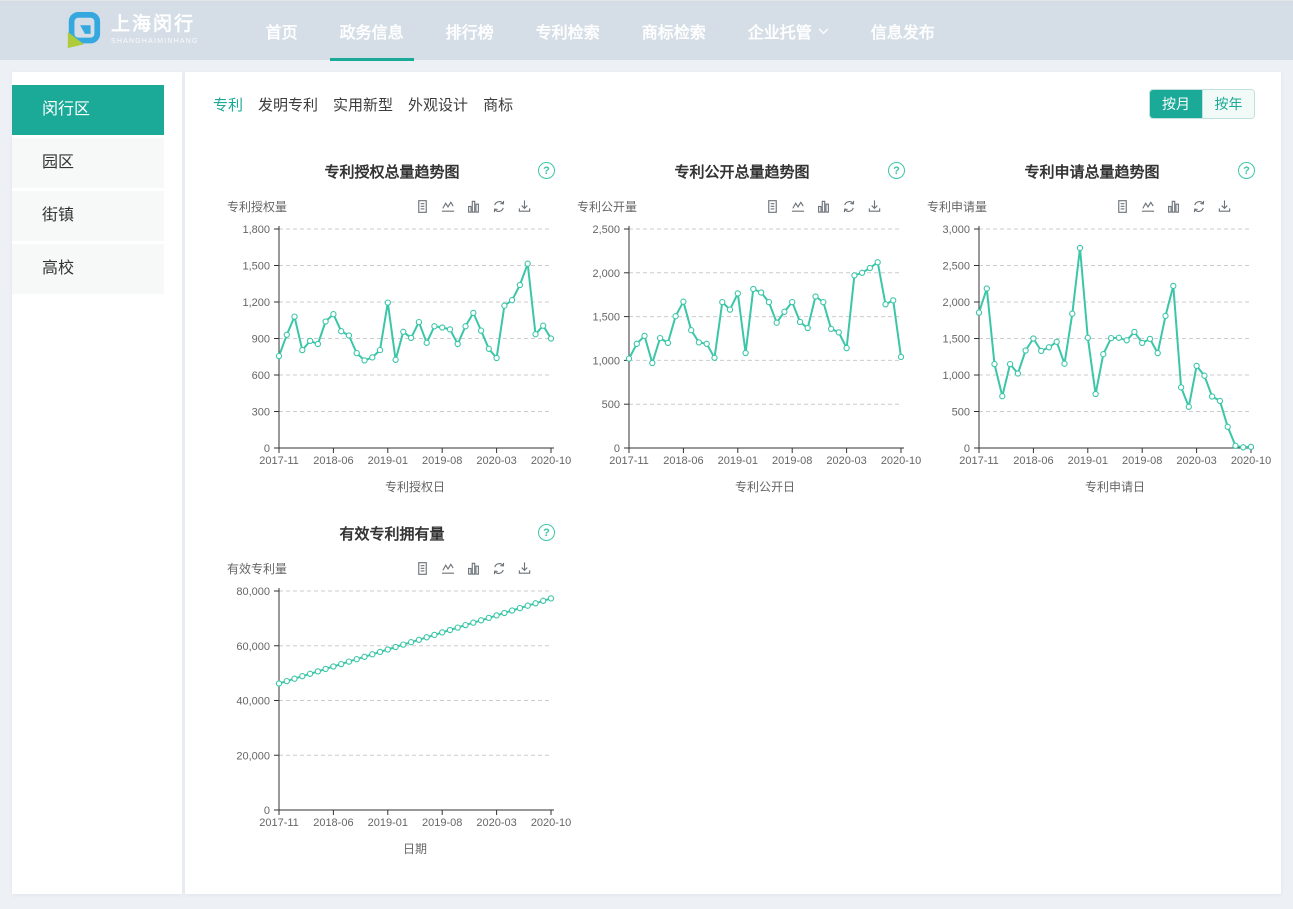  Describe the element at coordinates (88, 163) in the screenshot. I see `sidebar-item-park: 园区` at that location.